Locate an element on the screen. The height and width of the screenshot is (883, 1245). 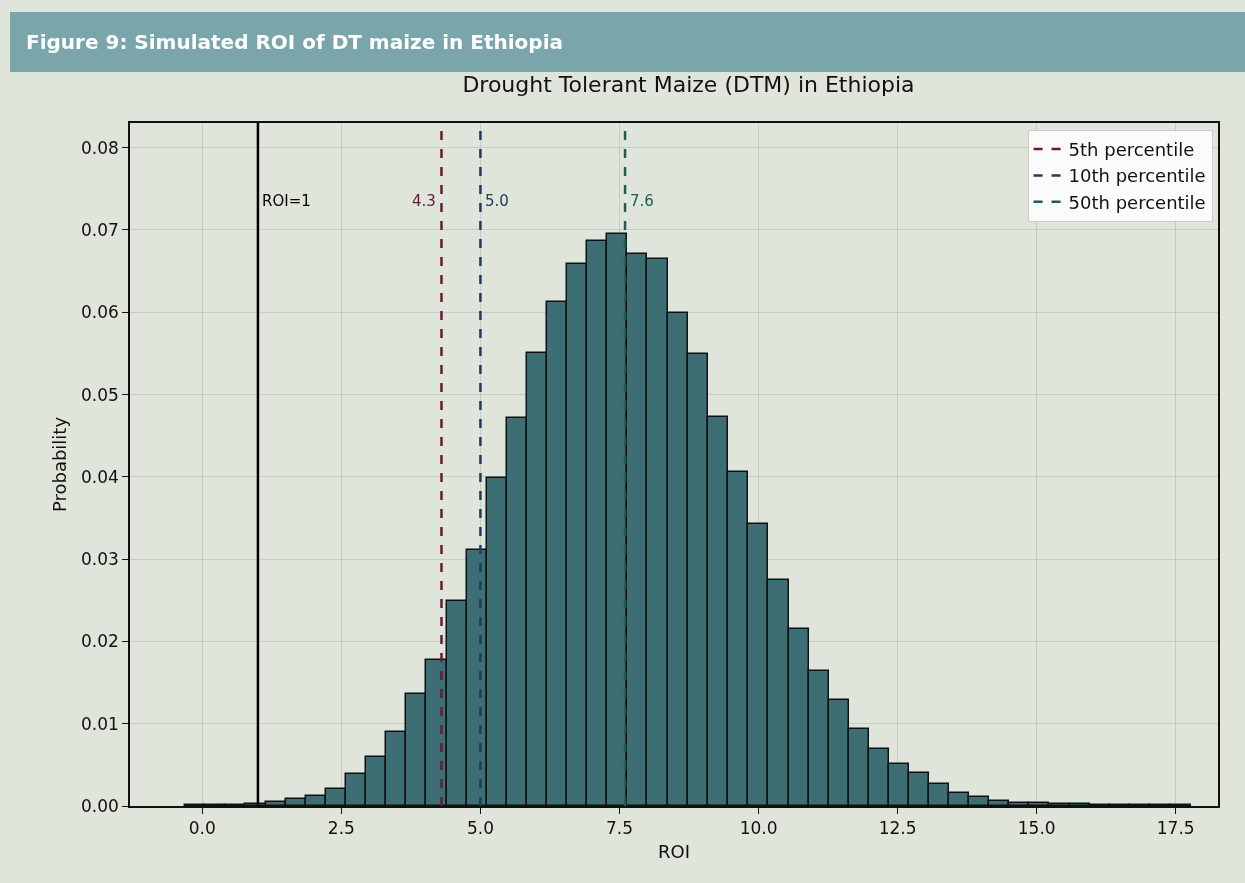
x-tick-label: 0.0 is located at coordinates (202, 828).